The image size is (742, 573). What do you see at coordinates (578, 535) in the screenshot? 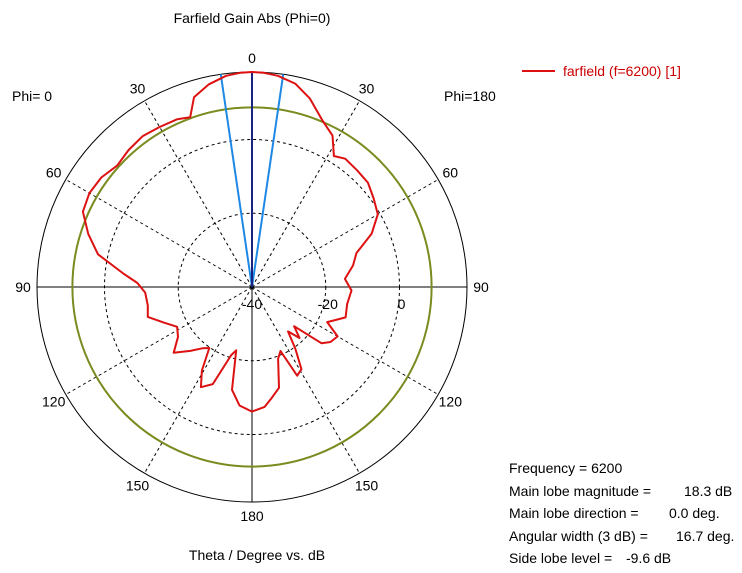
I see `info-angular-width-label: Angular width (3 dB) =` at bounding box center [578, 535].